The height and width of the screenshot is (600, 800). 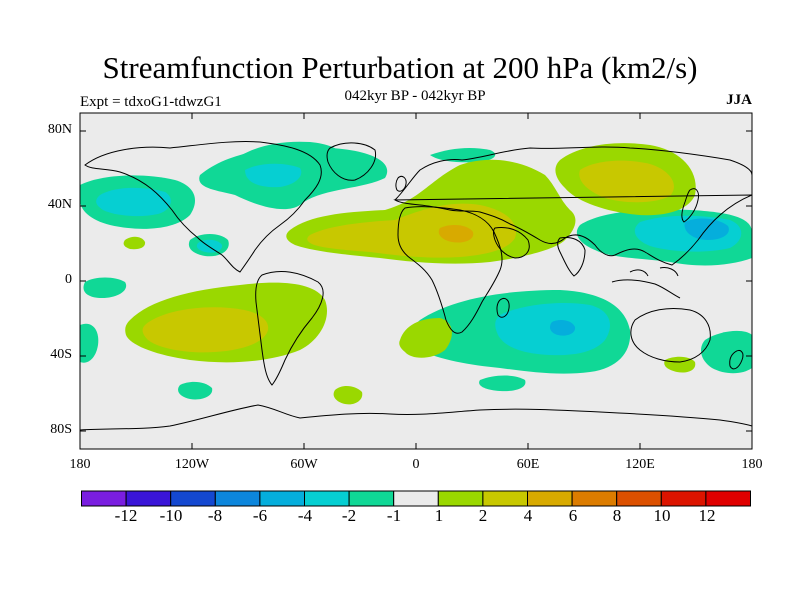 I want to click on contour-neg-subantarctic, so click(x=502, y=383).